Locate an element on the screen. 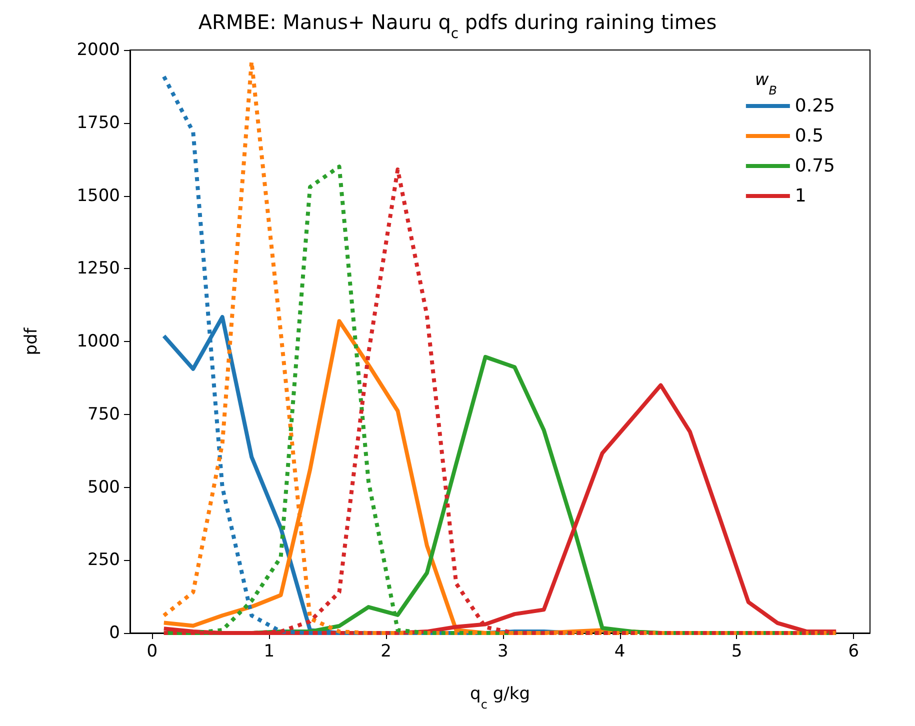 The width and height of the screenshot is (915, 726). y-tick-label: 500 is located at coordinates (104, 487).